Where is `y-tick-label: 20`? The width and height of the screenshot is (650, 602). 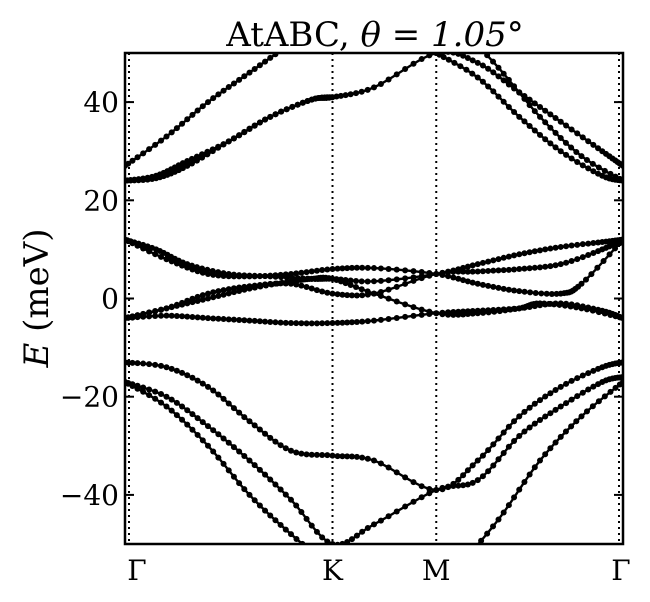 y-tick-label: 20 is located at coordinates (101, 200).